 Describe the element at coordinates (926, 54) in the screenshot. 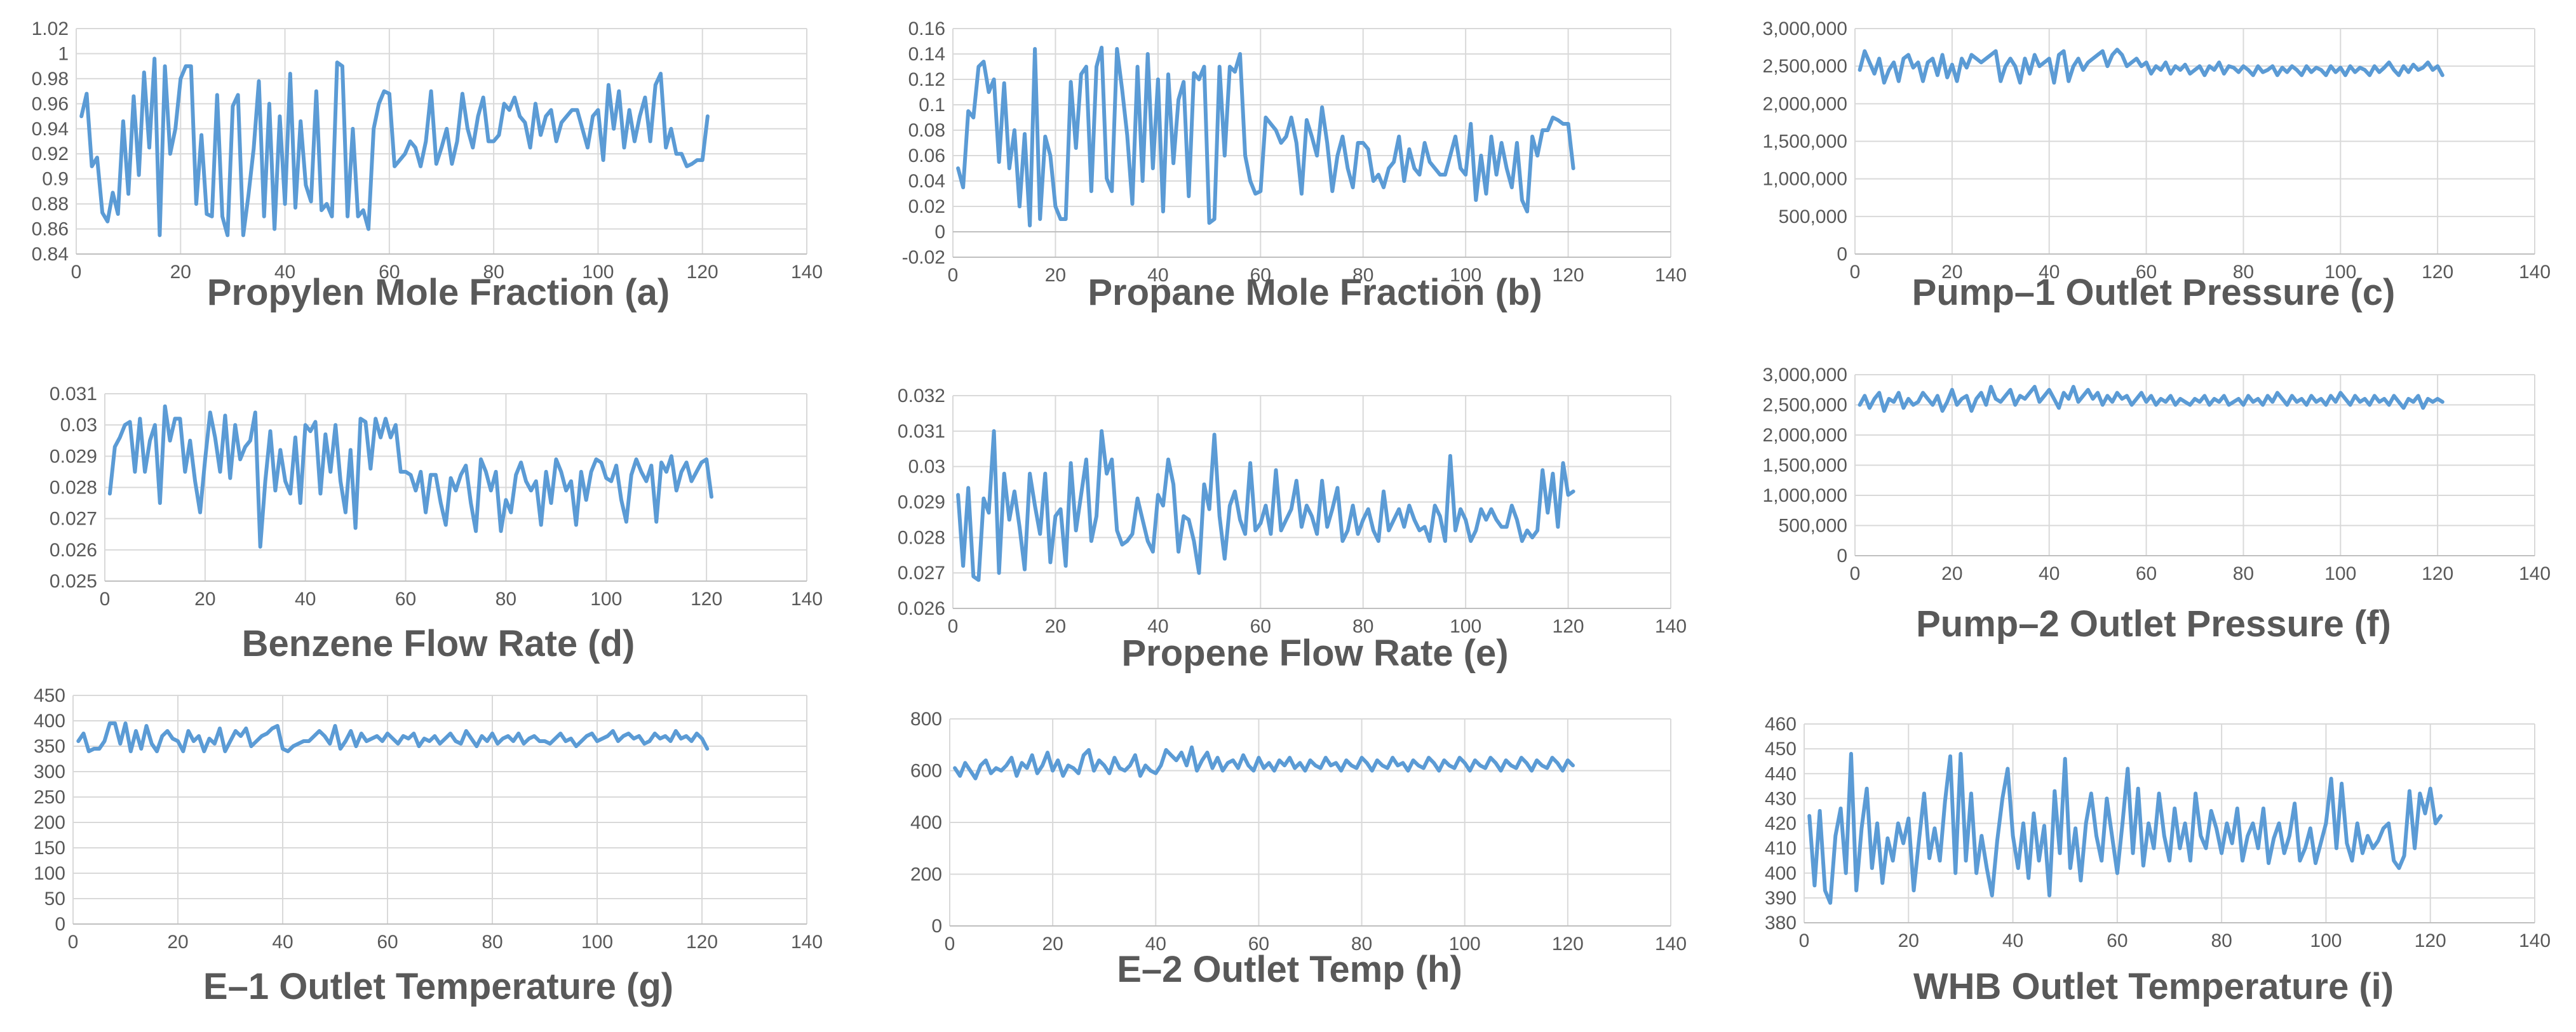

I see `y-tick-label: 0.14` at that location.